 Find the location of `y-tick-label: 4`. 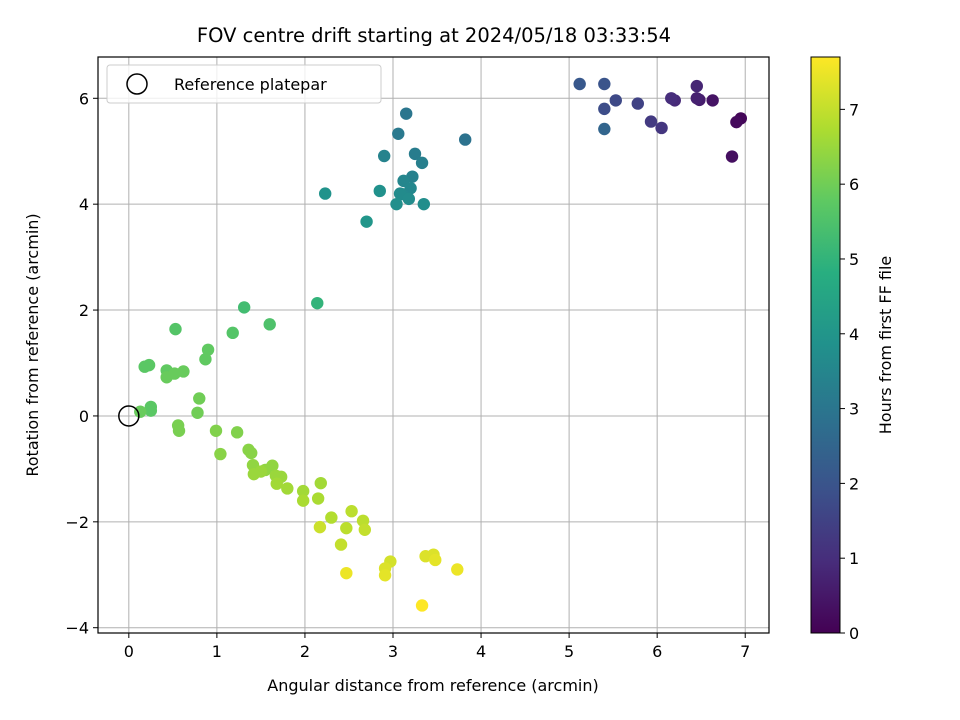

y-tick-label: 4 is located at coordinates (84, 204).